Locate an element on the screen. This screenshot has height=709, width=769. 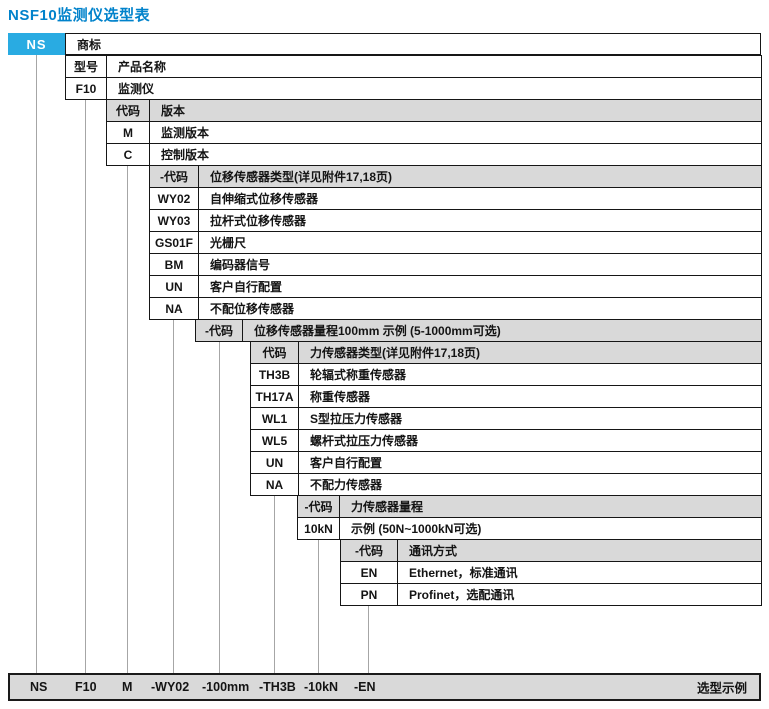
label-text: 编码器信号 is located at coordinates (240, 265).